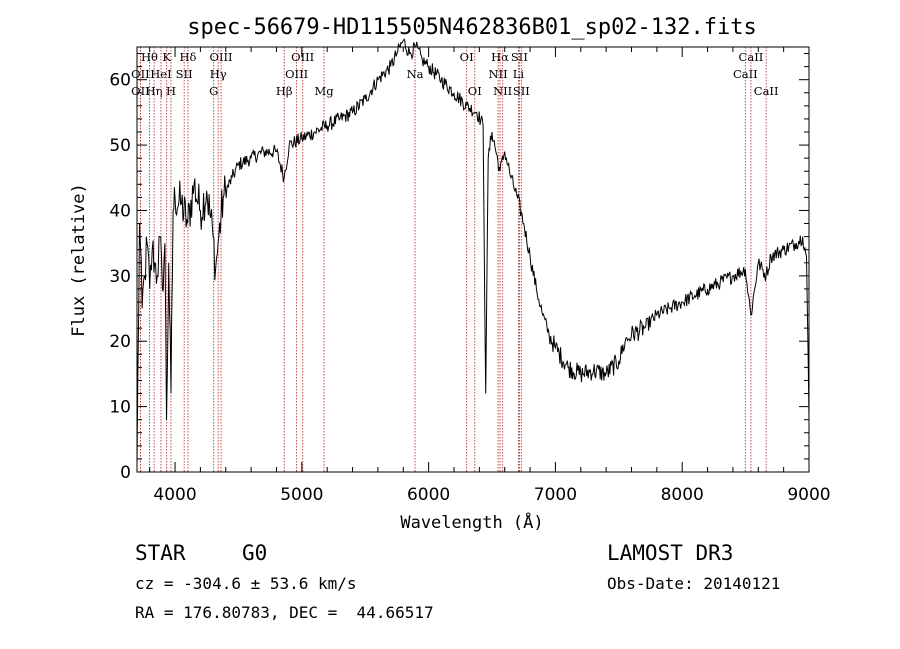 The height and width of the screenshot is (649, 900). I want to click on y-tick-label: 30, so click(120, 277).